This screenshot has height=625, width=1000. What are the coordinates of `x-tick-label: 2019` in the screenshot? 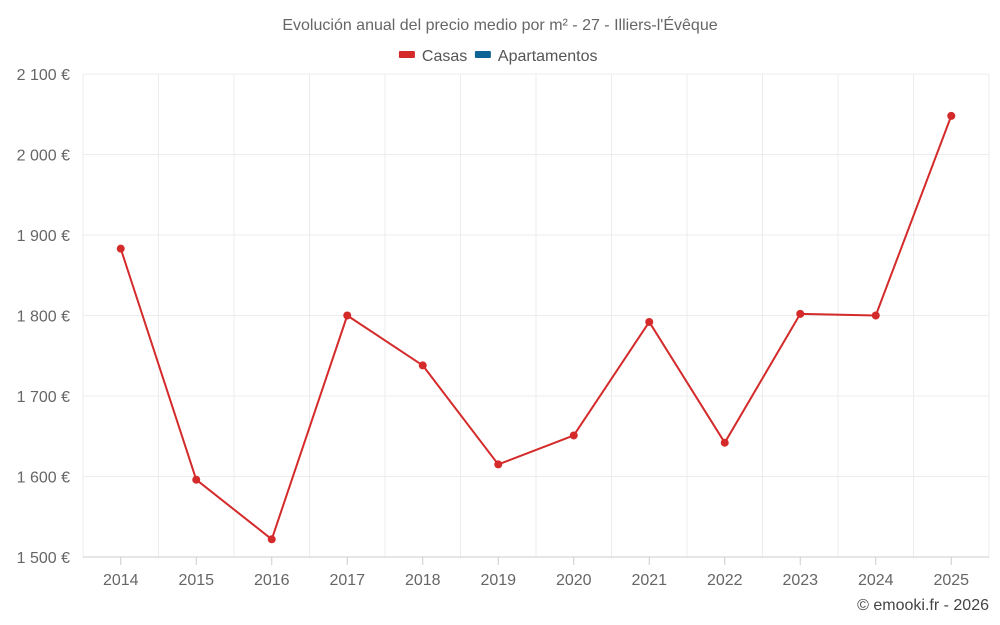 It's located at (498, 580).